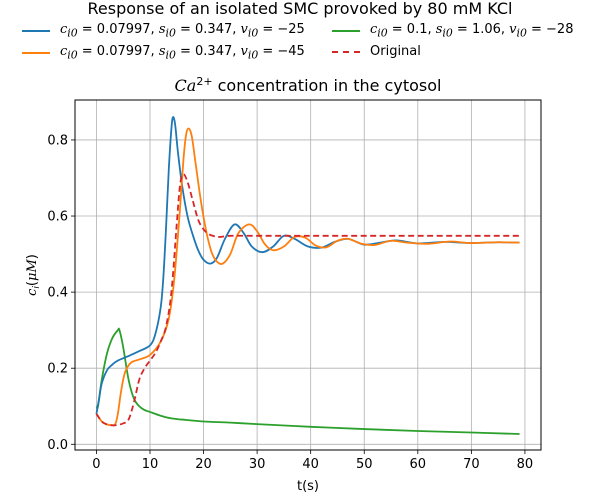  I want to click on y-tick-label: 0.2, so click(57, 369).